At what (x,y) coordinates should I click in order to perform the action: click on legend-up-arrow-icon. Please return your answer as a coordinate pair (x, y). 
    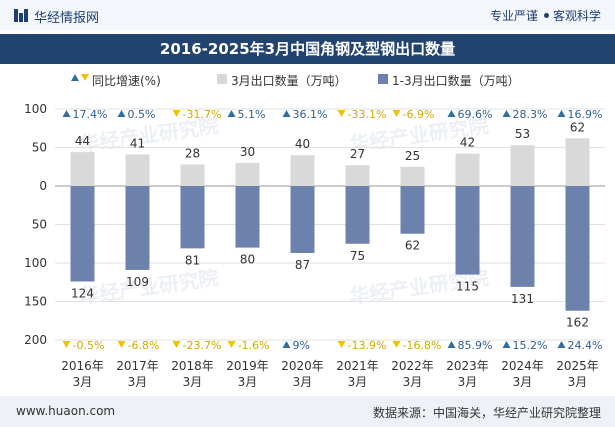
    Looking at the image, I should click on (75, 77).